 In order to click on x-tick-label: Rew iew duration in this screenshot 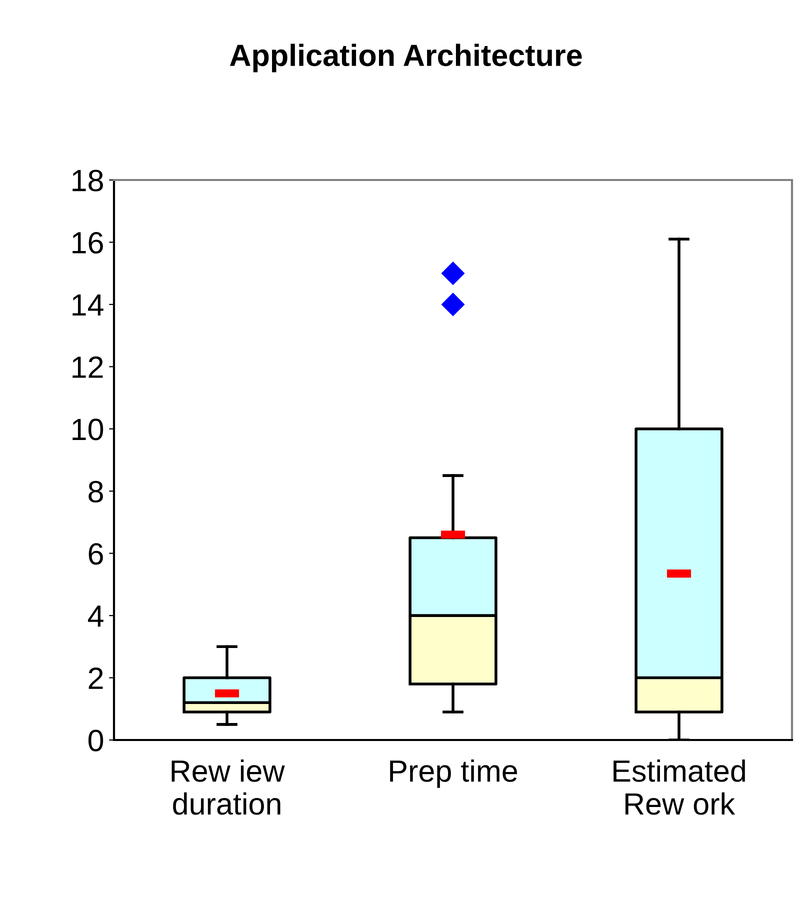, I will do `click(228, 787)`.